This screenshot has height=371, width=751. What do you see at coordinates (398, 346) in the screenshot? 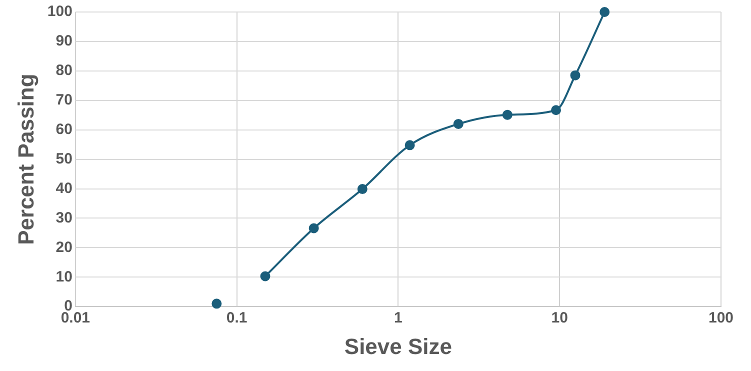
I see `x-axis-title: Sieve Size` at bounding box center [398, 346].